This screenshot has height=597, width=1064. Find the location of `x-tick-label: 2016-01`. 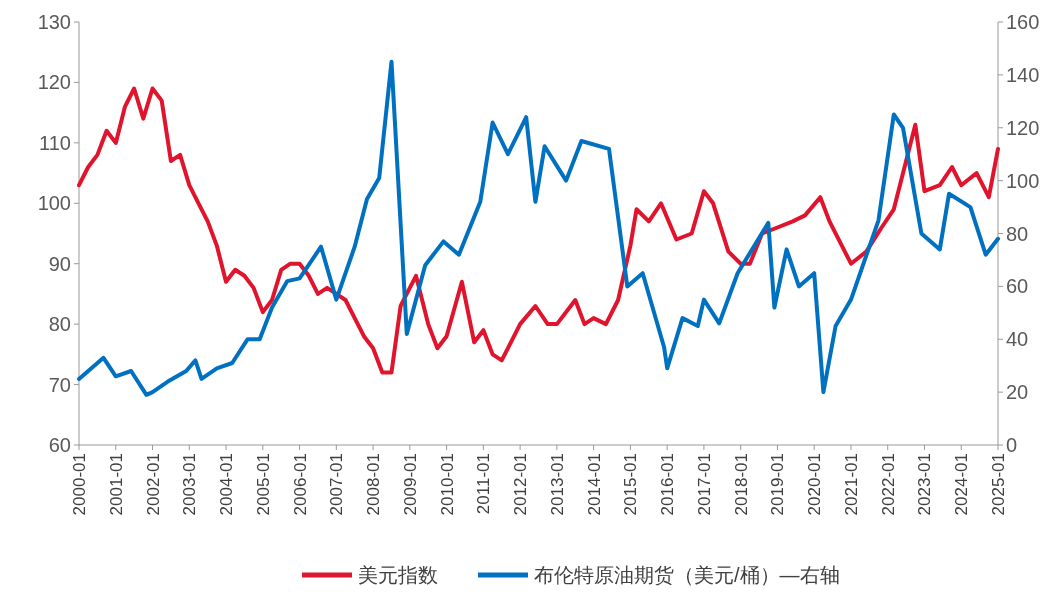

x-tick-label: 2016-01 is located at coordinates (668, 484).